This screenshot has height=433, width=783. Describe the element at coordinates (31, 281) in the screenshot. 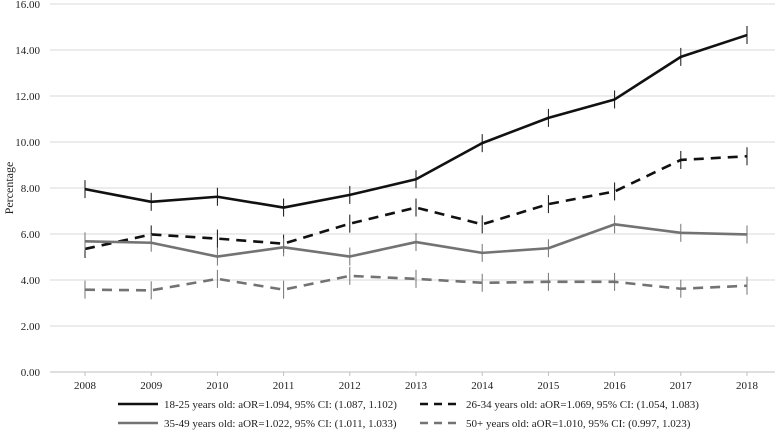

I see `y-tick-label: 4.00` at that location.